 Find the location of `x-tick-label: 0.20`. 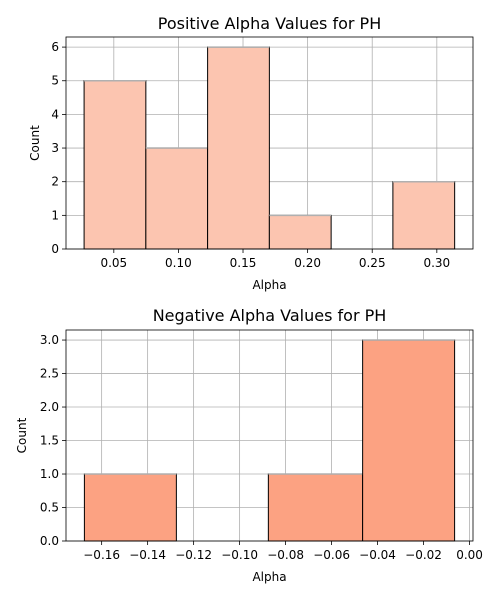

x-tick-label: 0.20 is located at coordinates (307, 263).